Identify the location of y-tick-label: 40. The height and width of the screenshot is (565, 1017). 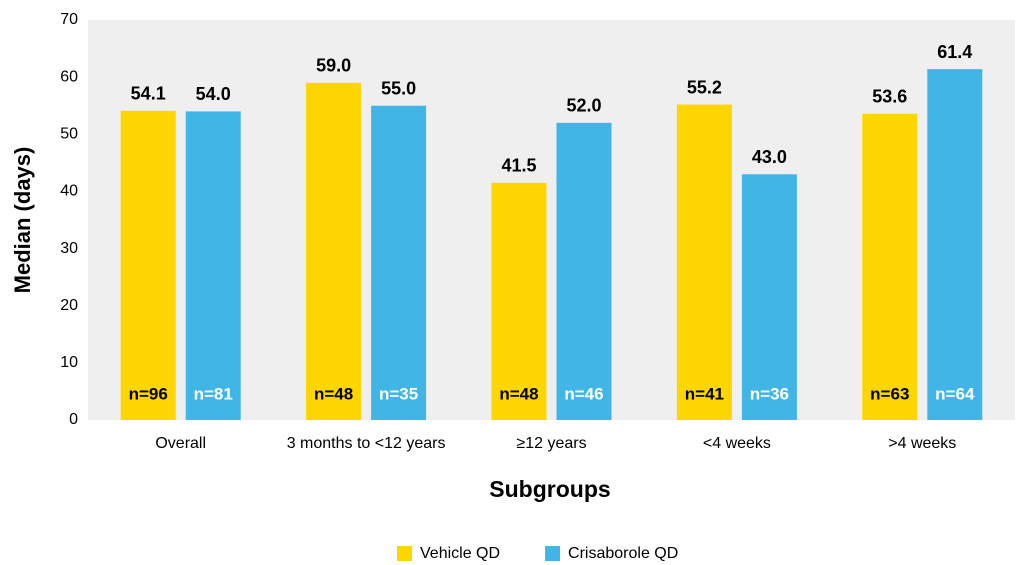
(69, 191).